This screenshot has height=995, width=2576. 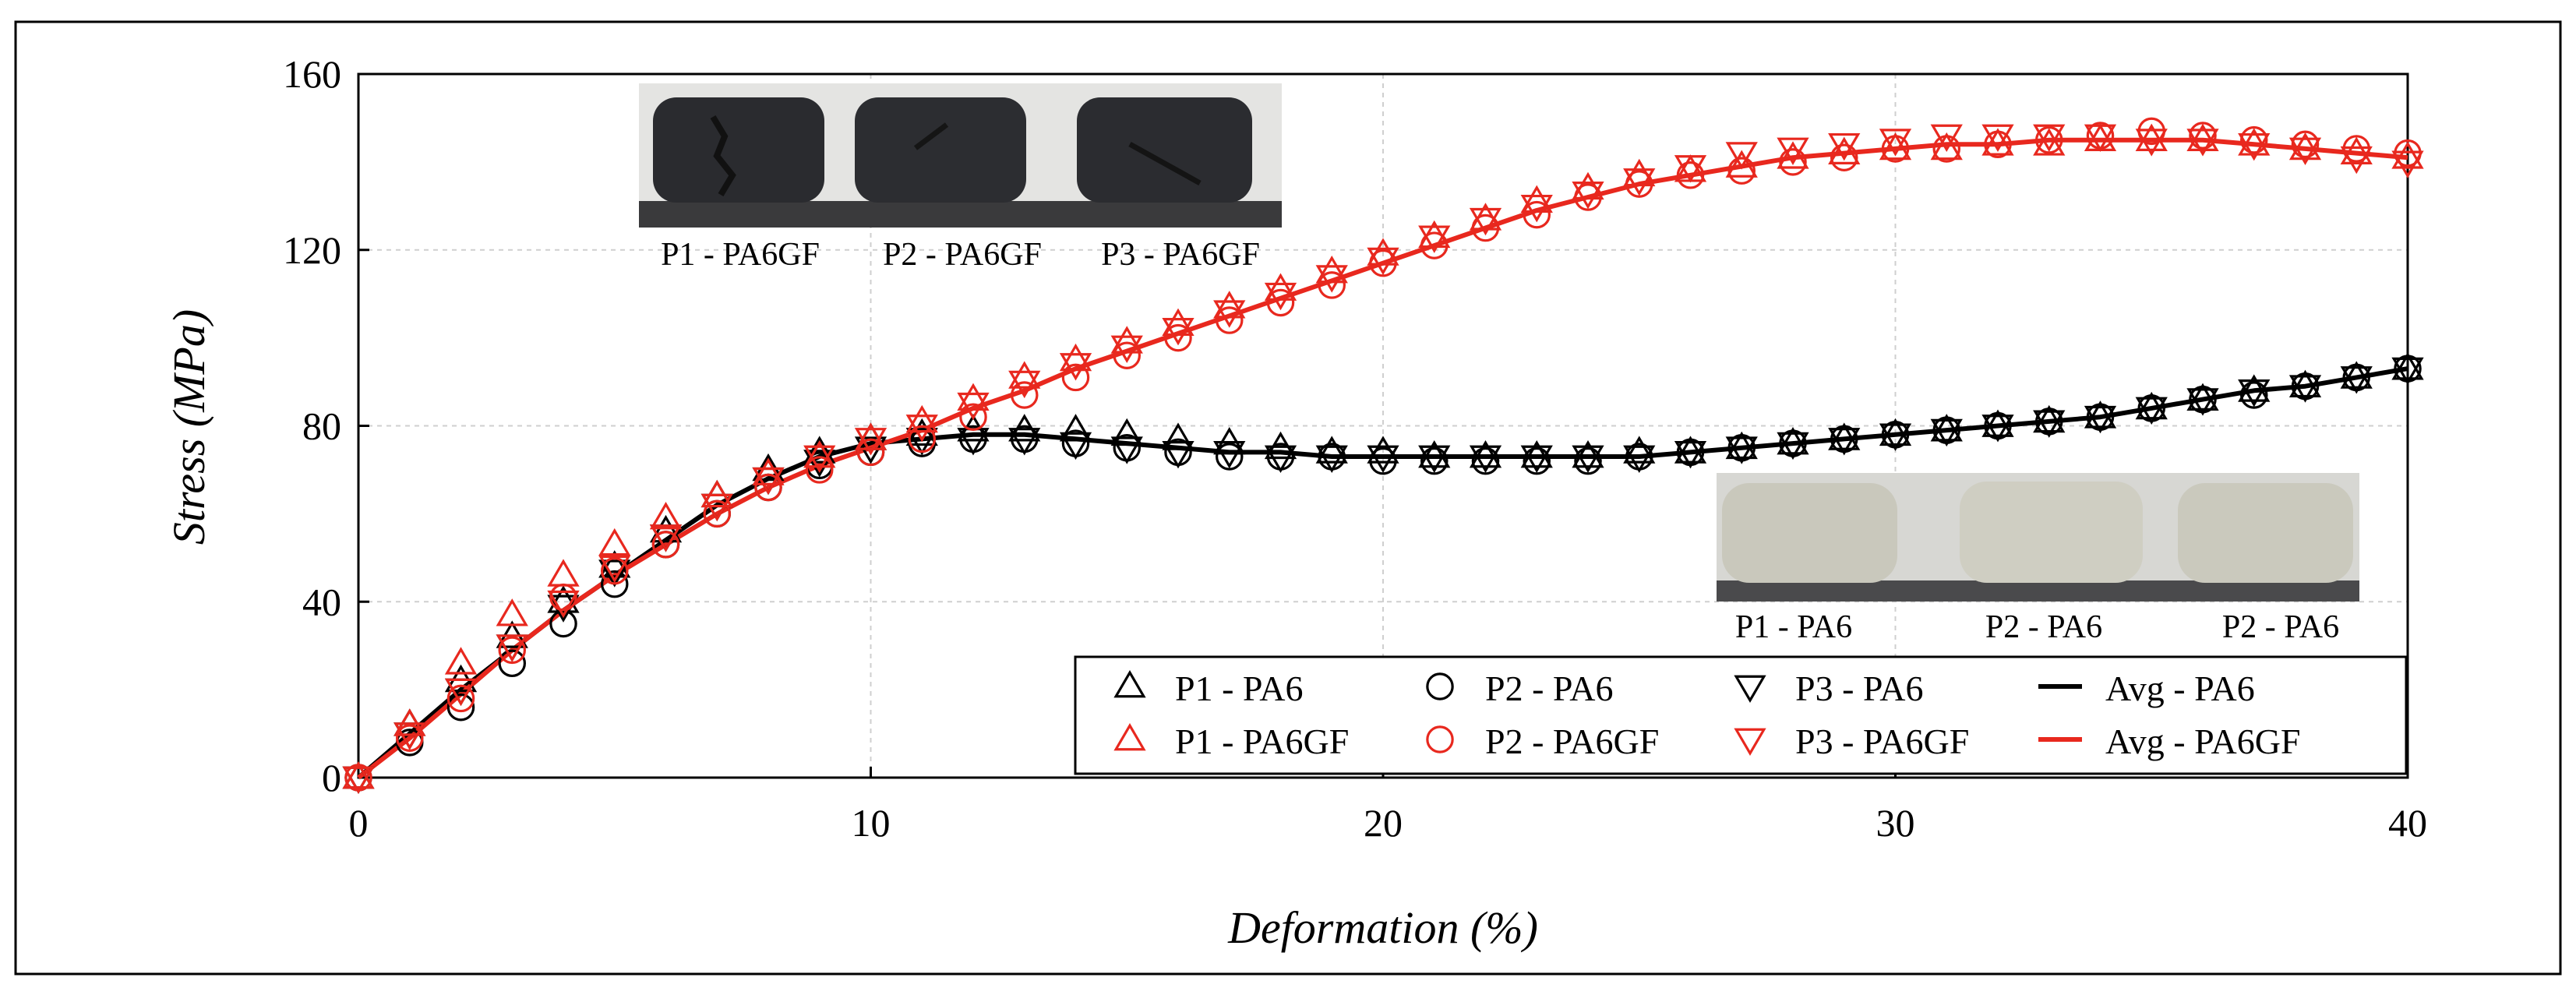 What do you see at coordinates (1809, 533) in the screenshot?
I see `photo-specimen-p1-pa6` at bounding box center [1809, 533].